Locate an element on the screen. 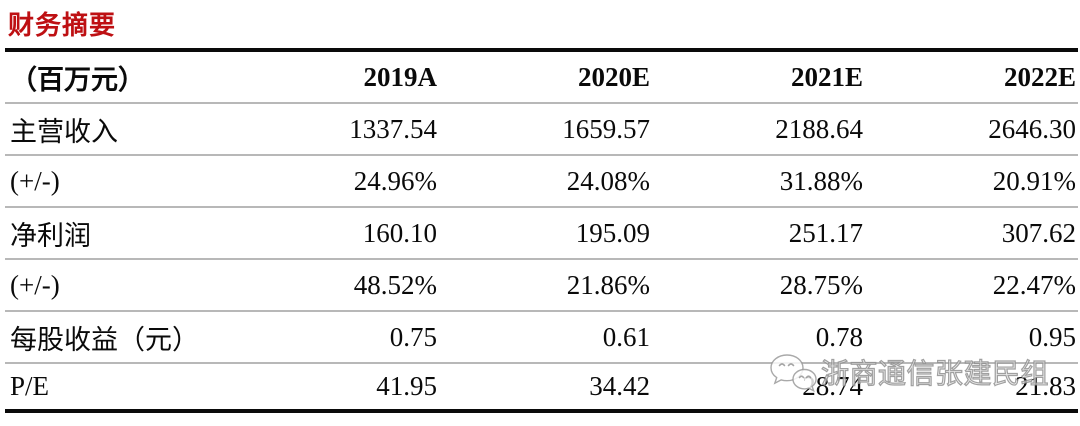 This screenshot has height=426, width=1080. cell-value: 0.75 is located at coordinates (413, 336).